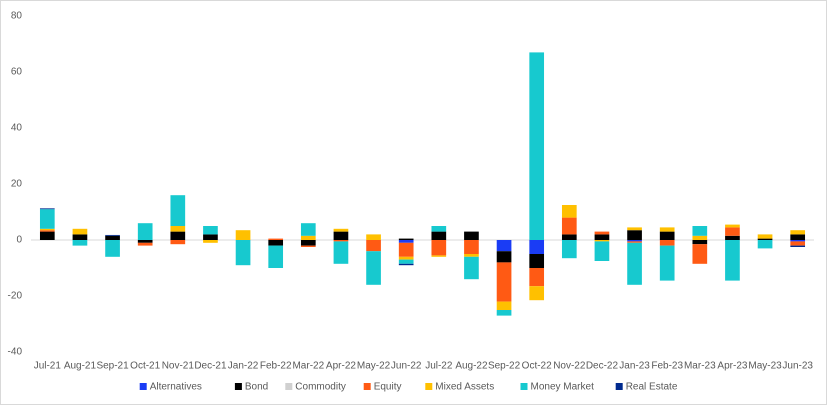  Describe the element at coordinates (256, 387) in the screenshot. I see `legend-label: Bond` at that location.